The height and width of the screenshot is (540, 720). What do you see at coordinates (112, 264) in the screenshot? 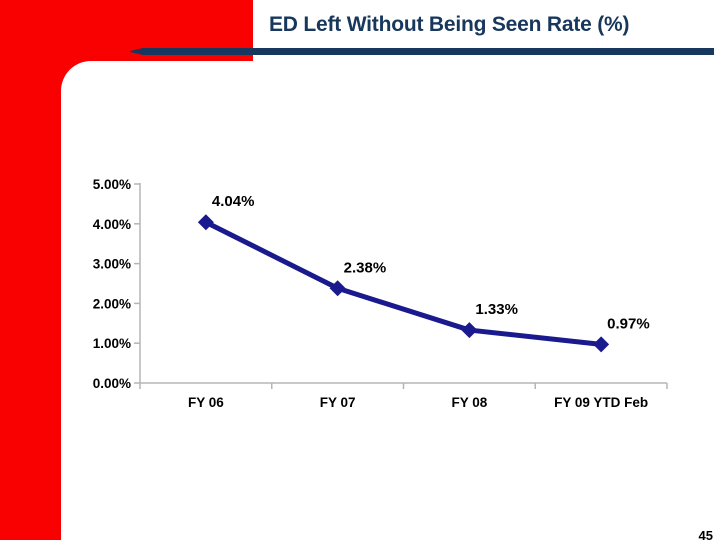
I see `y-tick-label: 3.00%` at bounding box center [112, 264].